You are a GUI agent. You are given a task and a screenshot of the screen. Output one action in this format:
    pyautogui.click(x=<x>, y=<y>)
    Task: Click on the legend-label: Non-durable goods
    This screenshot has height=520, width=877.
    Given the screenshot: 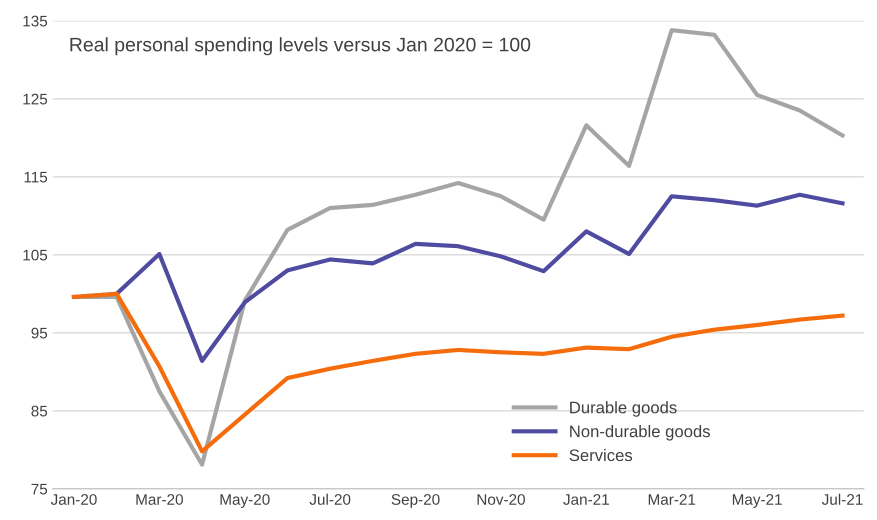 What is the action you would take?
    pyautogui.click(x=640, y=433)
    